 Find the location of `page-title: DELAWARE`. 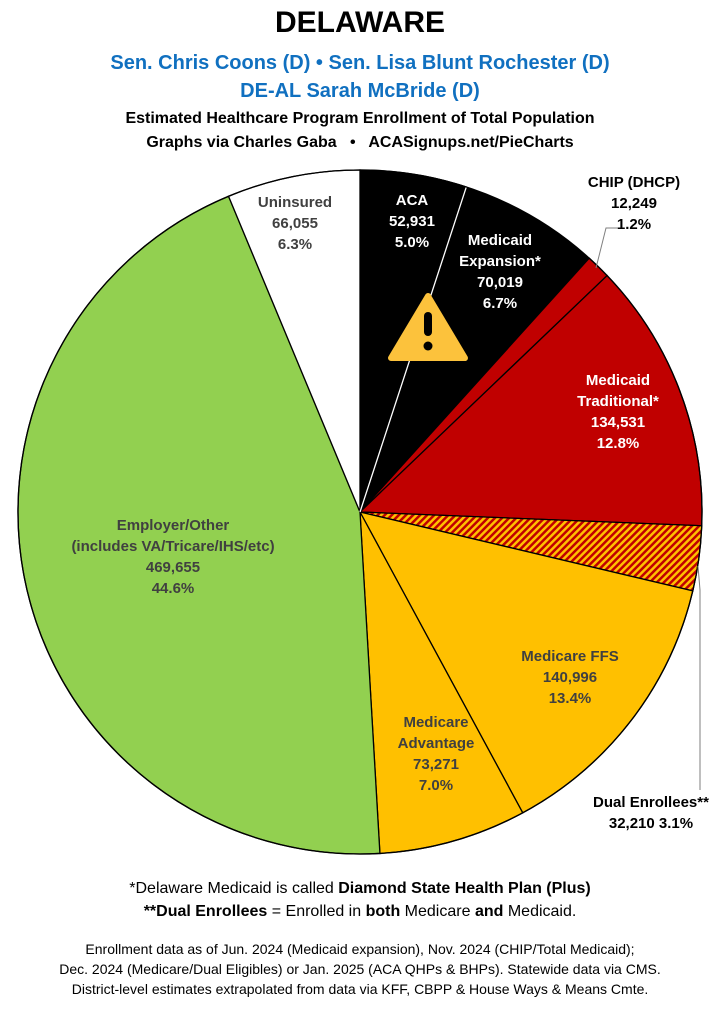

page-title: DELAWARE is located at coordinates (359, 22).